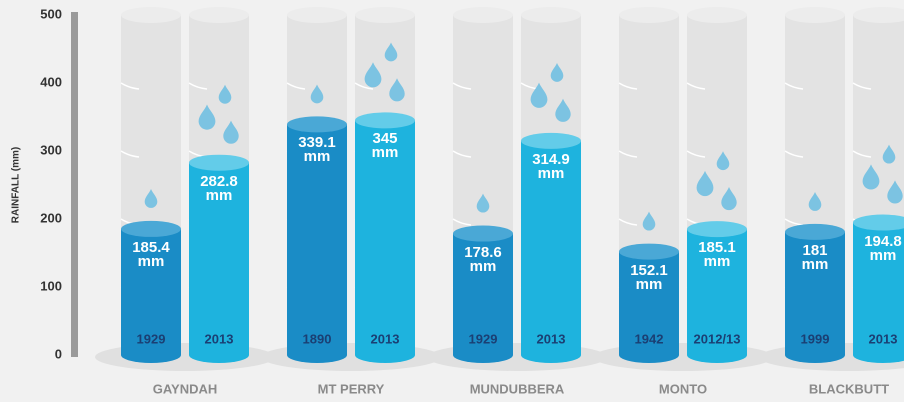  Describe the element at coordinates (74, 184) in the screenshot. I see `y-axis` at that location.